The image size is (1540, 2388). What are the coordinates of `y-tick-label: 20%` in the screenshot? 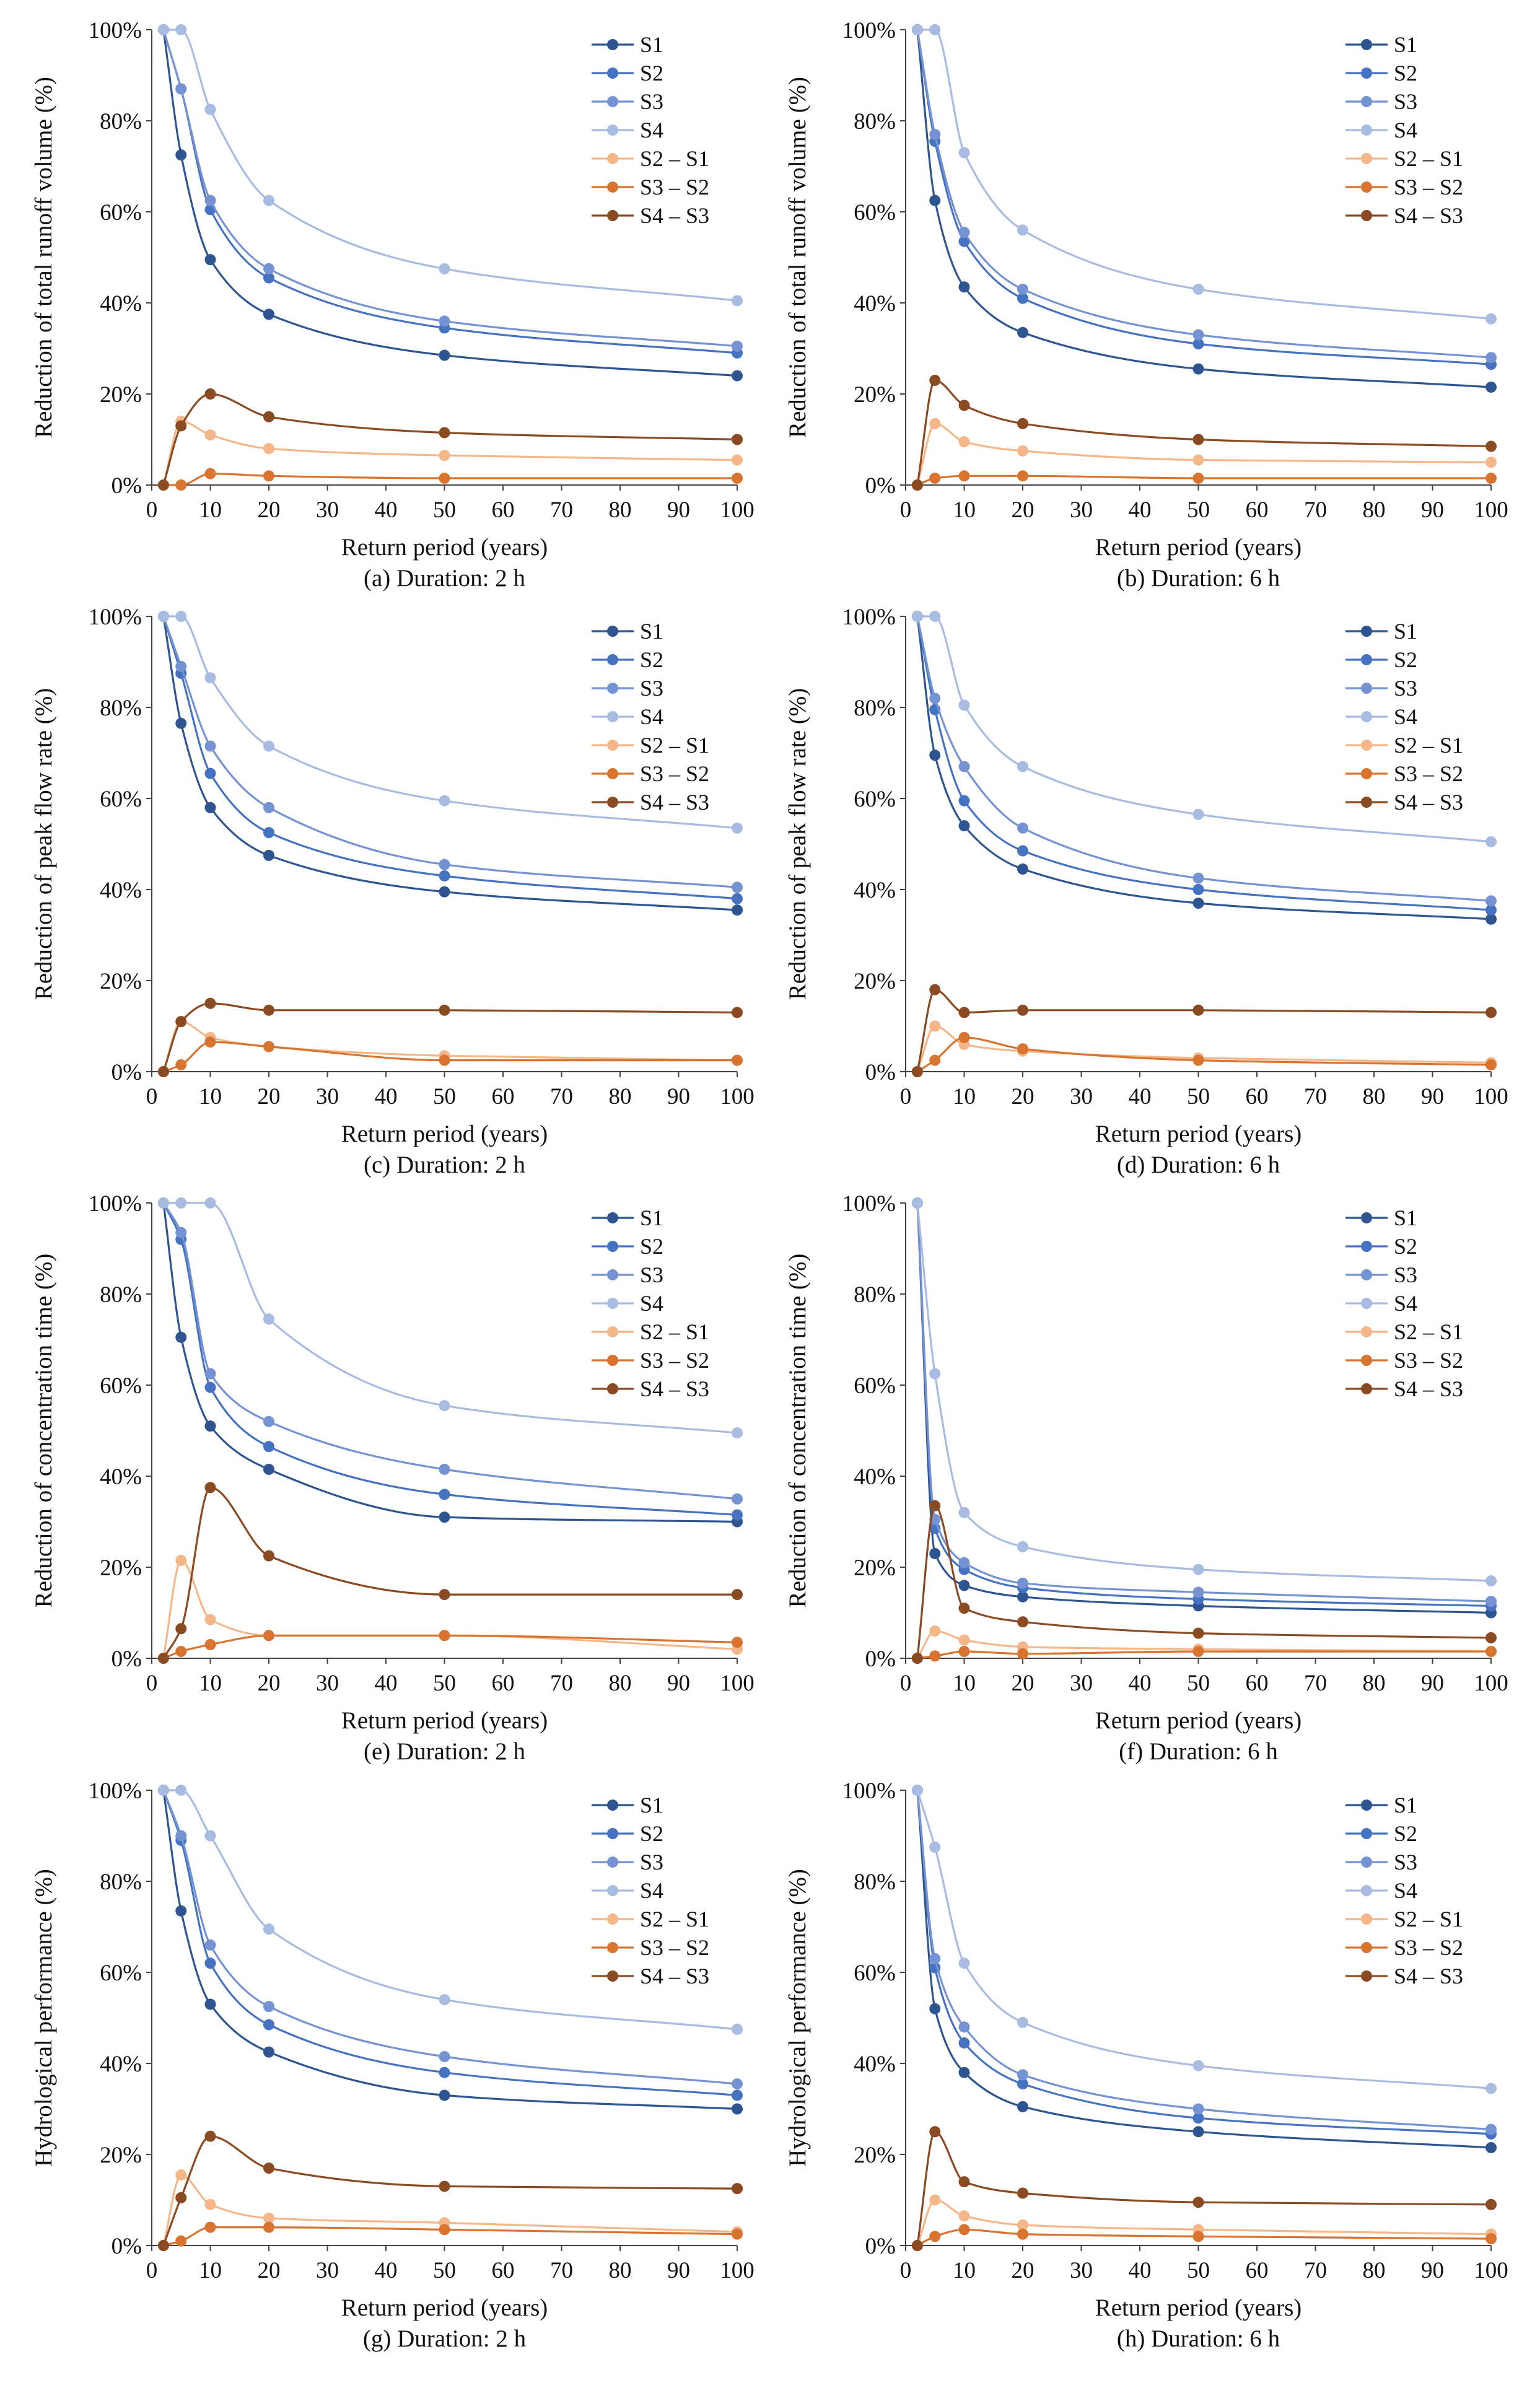 It's located at (875, 395).